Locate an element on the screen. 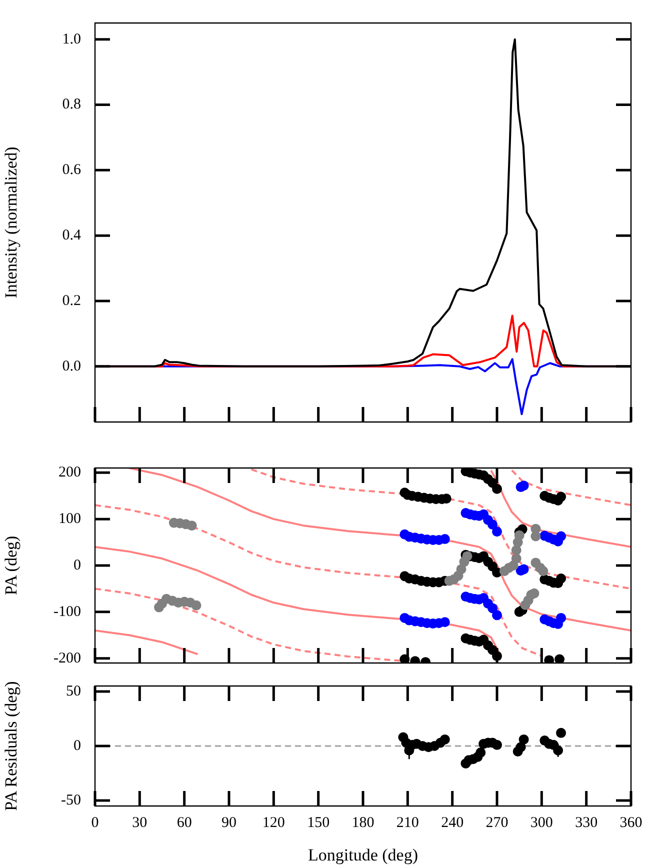  x-tick-label: 180 is located at coordinates (363, 822).